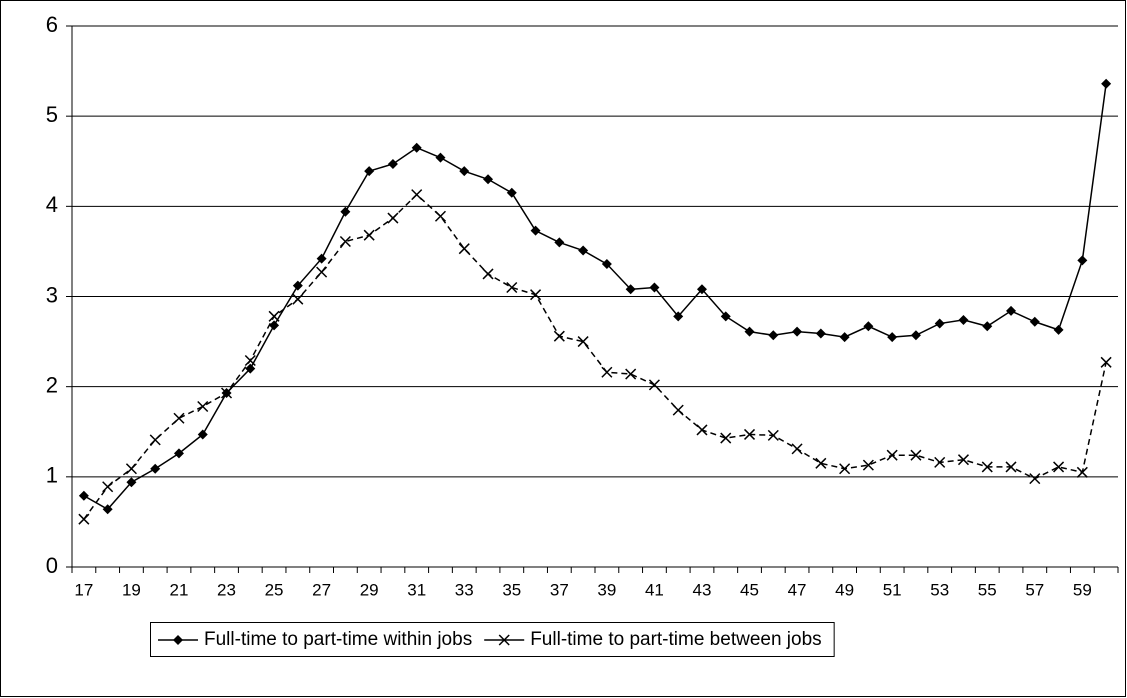 This screenshot has width=1127, height=698. What do you see at coordinates (844, 589) in the screenshot?
I see `x-tick-label: 49` at bounding box center [844, 589].